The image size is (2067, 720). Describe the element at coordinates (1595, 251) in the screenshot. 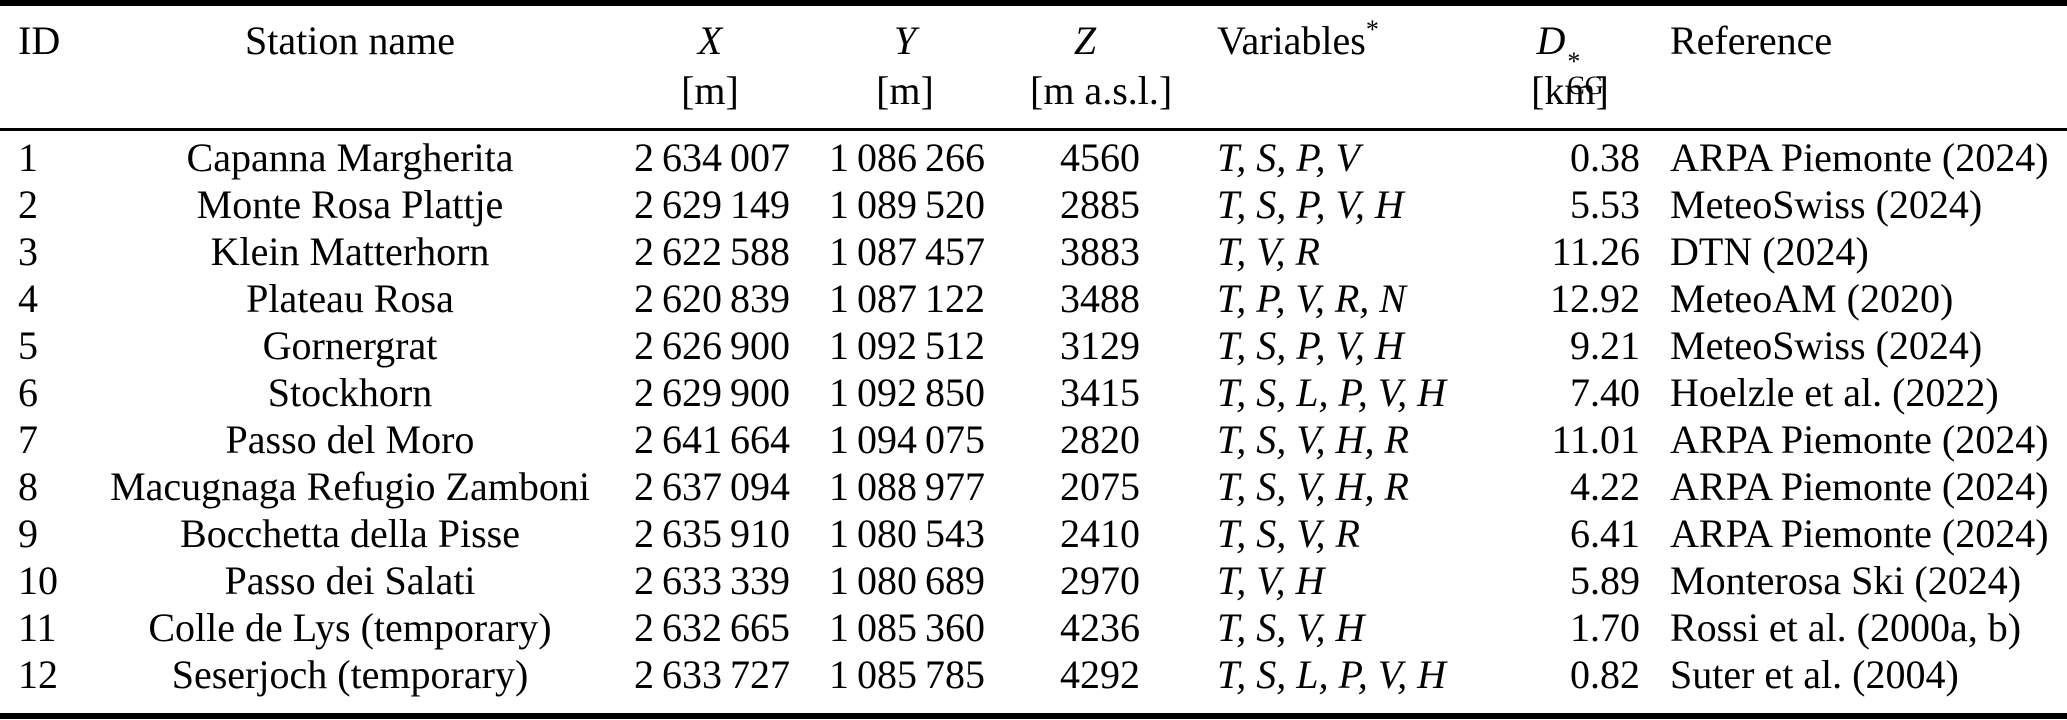

I see `cell-dcg: 11.26` at that location.